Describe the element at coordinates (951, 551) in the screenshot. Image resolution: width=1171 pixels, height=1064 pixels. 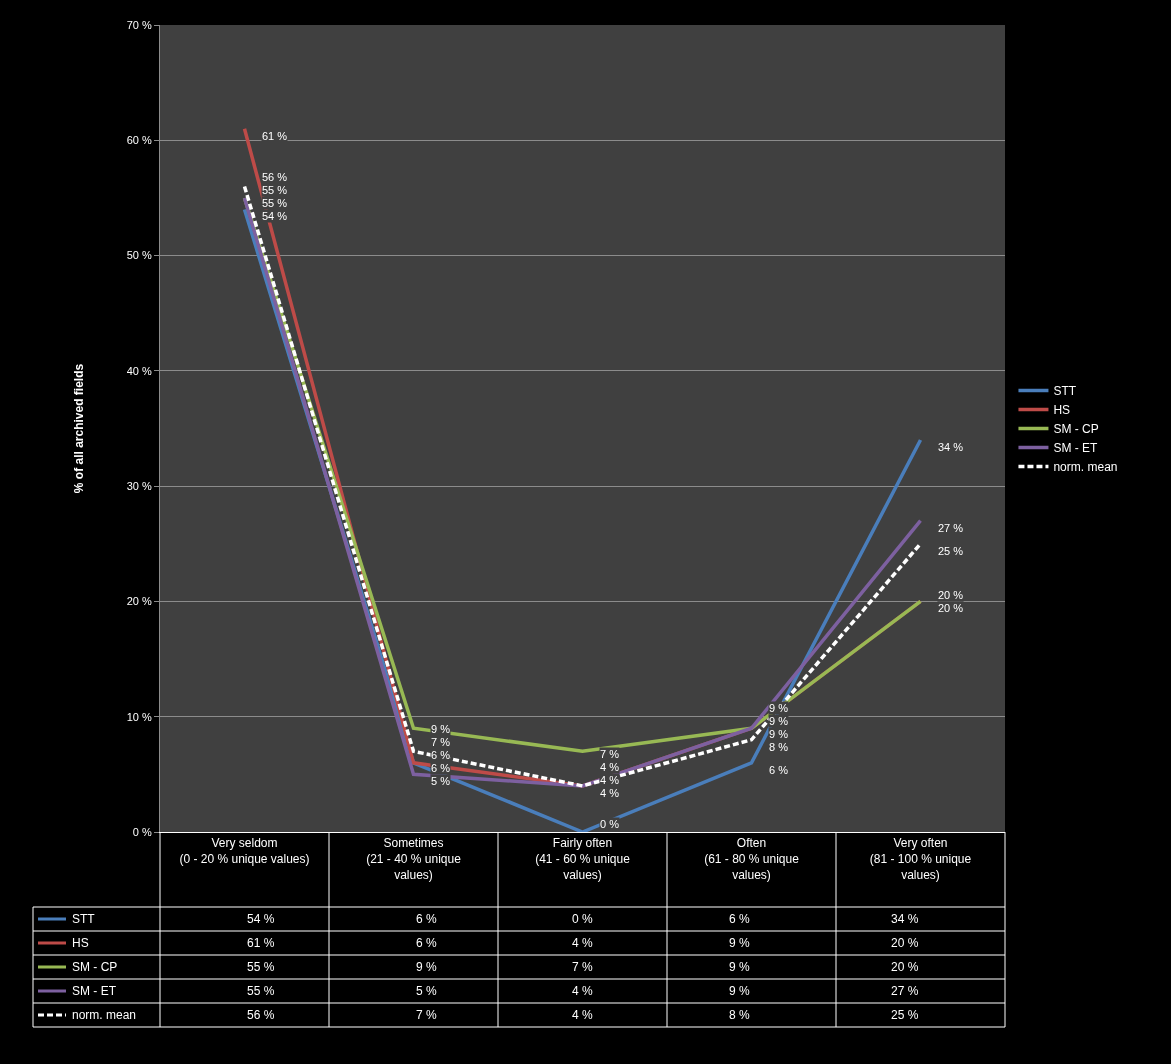
I see `text: 25 %` at that location.